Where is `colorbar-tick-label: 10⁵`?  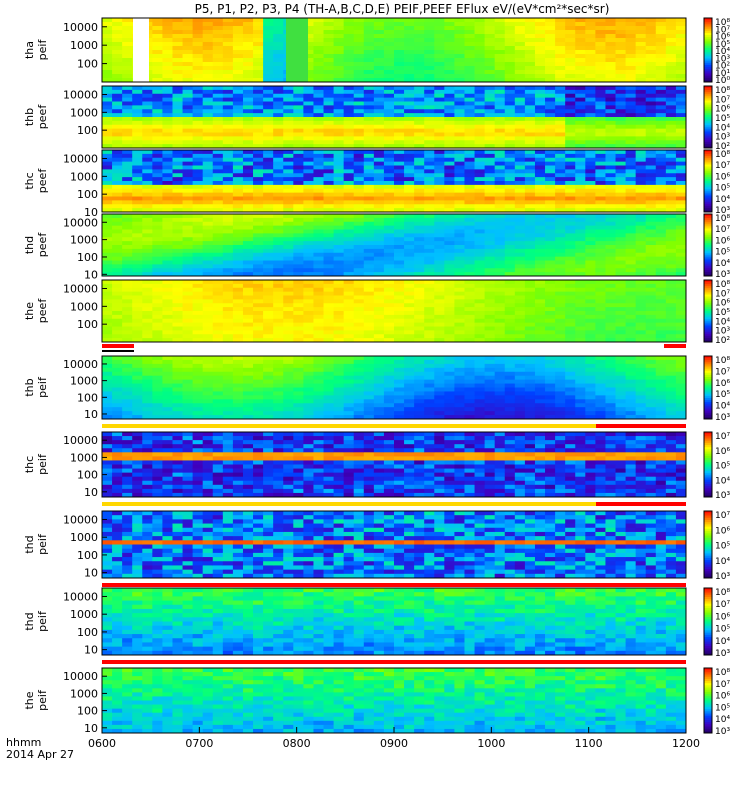 colorbar-tick-label: 10⁵ is located at coordinates (722, 119).